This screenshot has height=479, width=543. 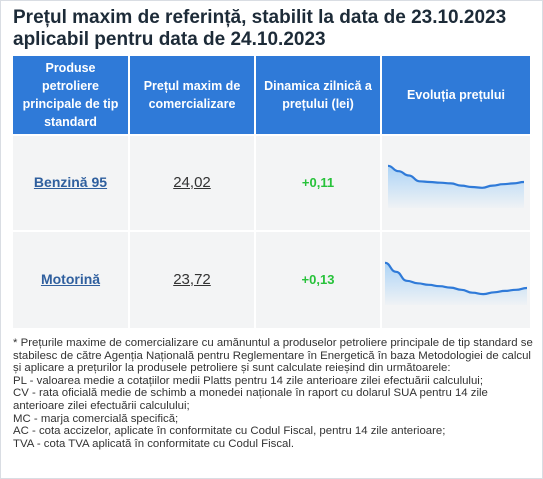 I want to click on title-line-2: aplicabil pentru data de 24.10.2023, so click(x=169, y=39).